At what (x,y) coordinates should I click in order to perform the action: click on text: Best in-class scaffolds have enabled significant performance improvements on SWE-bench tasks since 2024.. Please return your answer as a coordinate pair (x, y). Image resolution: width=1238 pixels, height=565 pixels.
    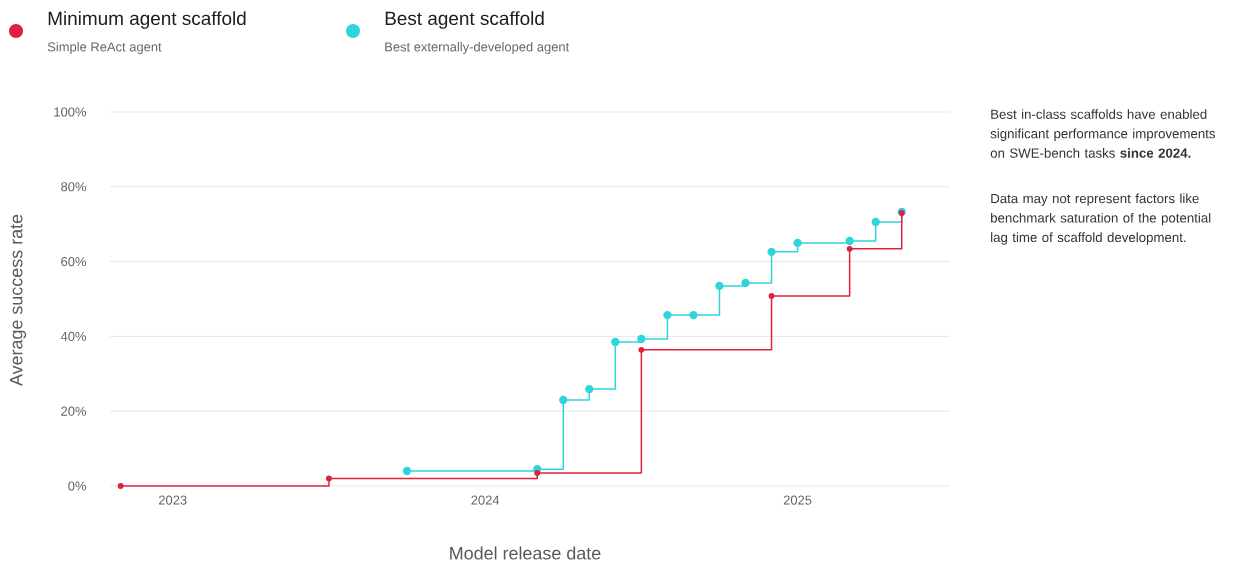
    Looking at the image, I should click on (1103, 133).